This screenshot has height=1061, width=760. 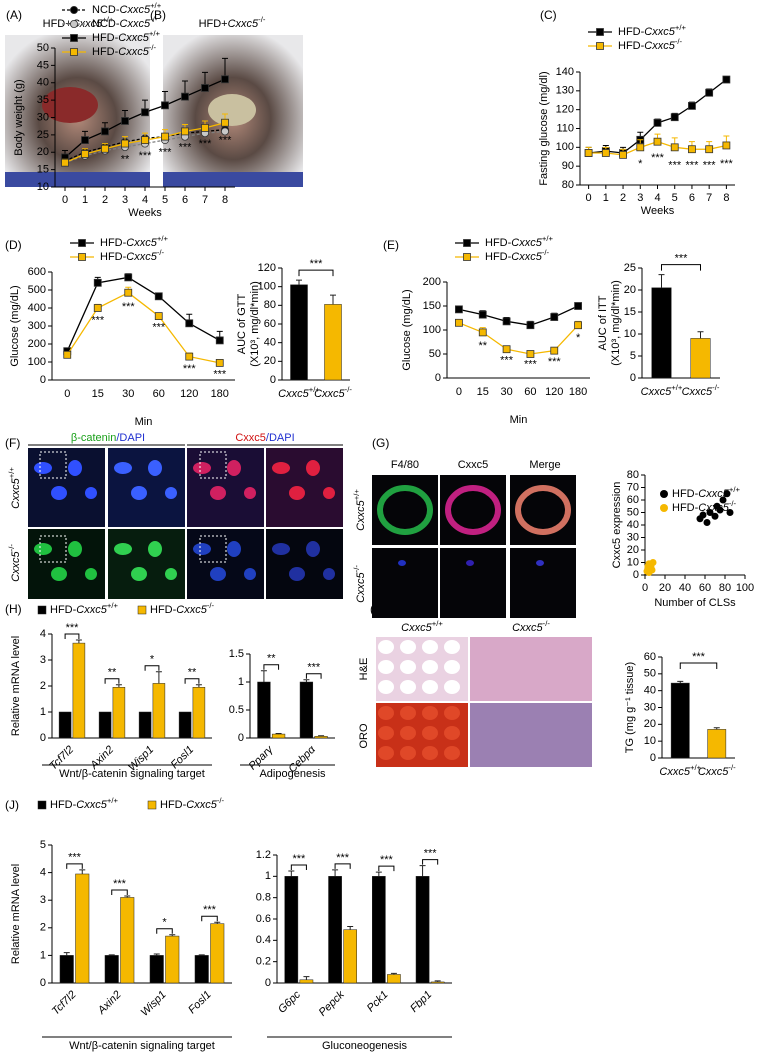 What do you see at coordinates (365, 1046) in the screenshot?
I see `x-axis-label: Gluconeogenesis` at bounding box center [365, 1046].